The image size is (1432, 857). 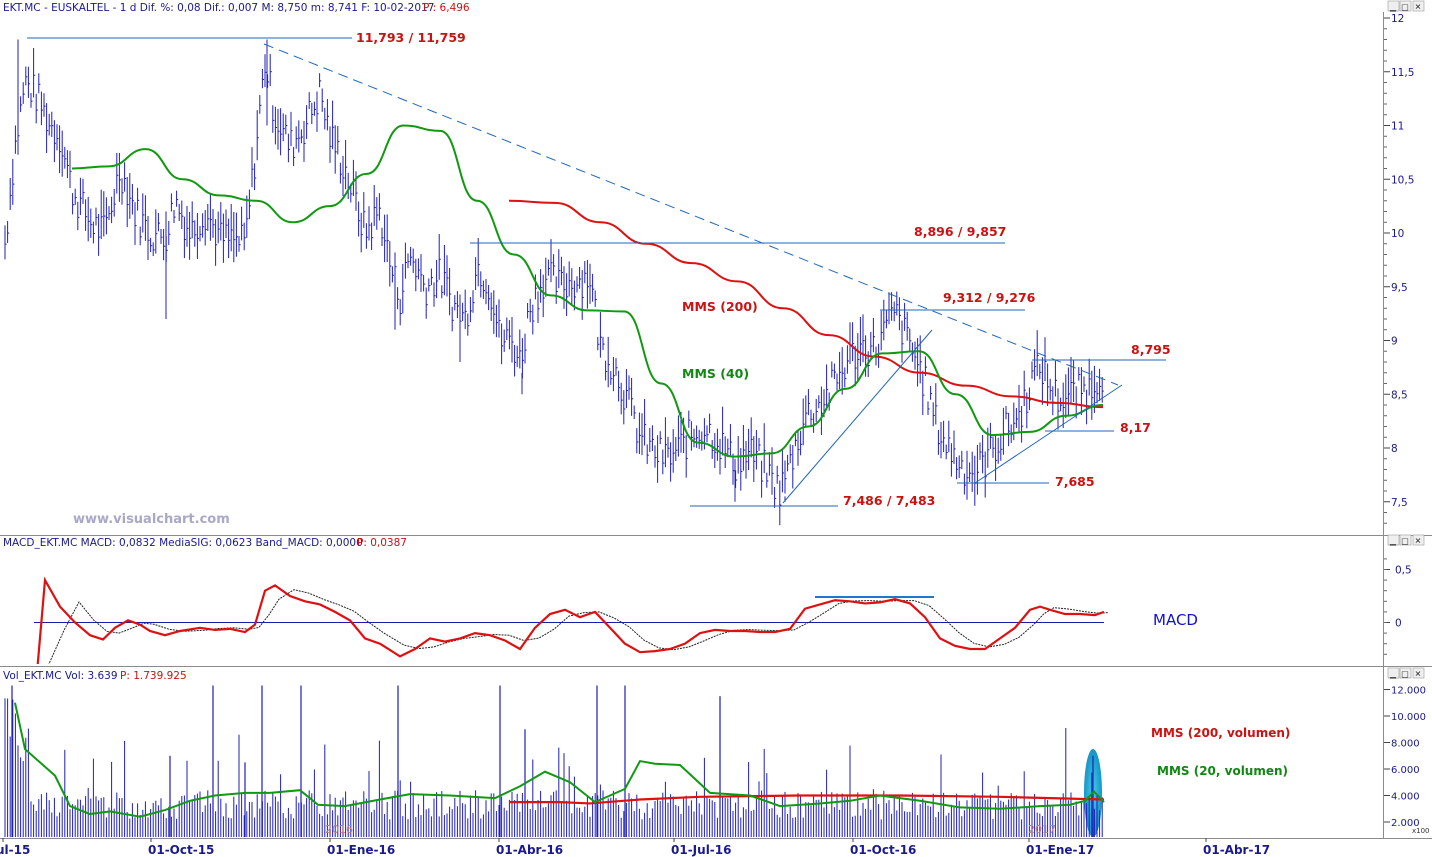 What do you see at coordinates (1175, 620) in the screenshot?
I see `macd-label: MACD` at bounding box center [1175, 620].